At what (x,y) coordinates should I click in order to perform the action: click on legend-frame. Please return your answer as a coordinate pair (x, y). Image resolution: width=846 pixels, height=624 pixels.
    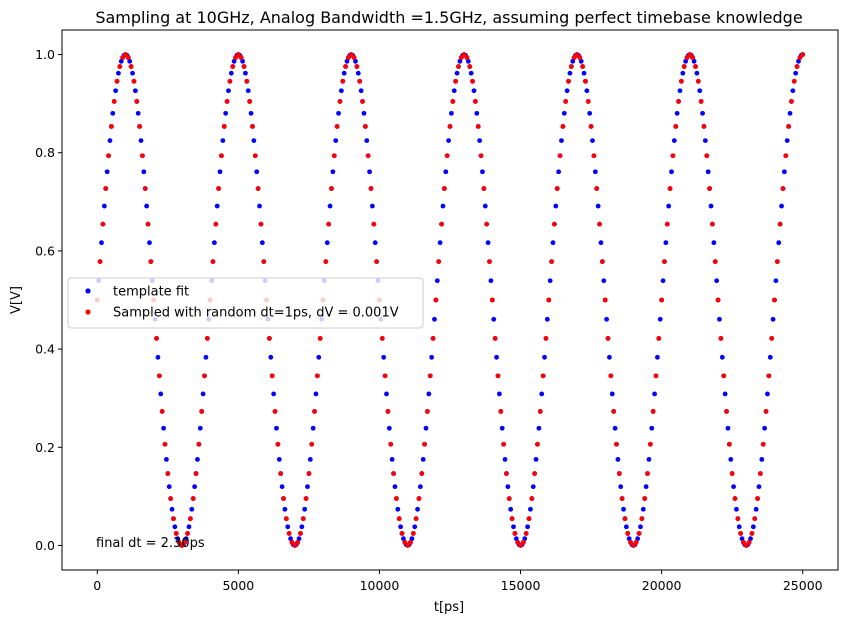
    Looking at the image, I should click on (245, 303).